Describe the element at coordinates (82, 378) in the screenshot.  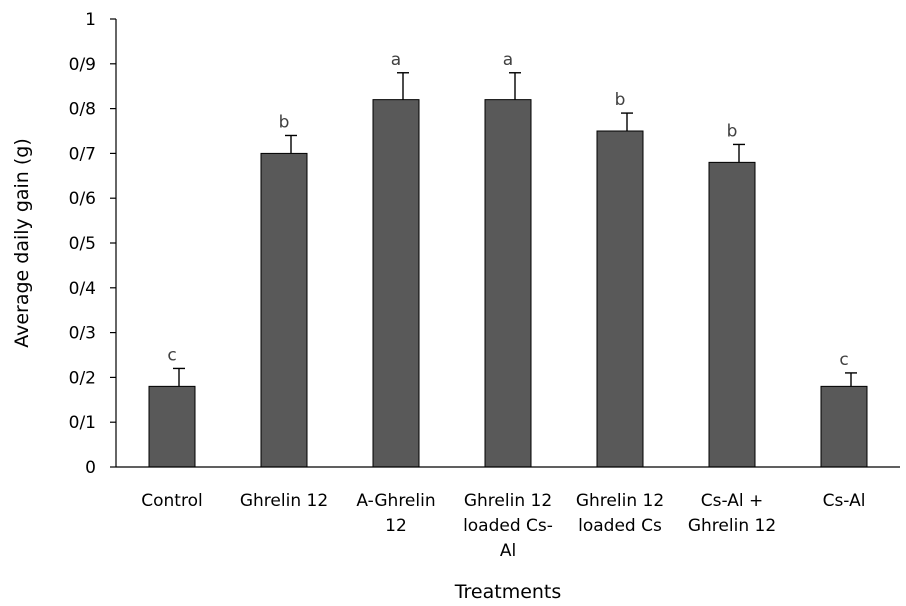
I see `y-tick-label: 0/2` at that location.